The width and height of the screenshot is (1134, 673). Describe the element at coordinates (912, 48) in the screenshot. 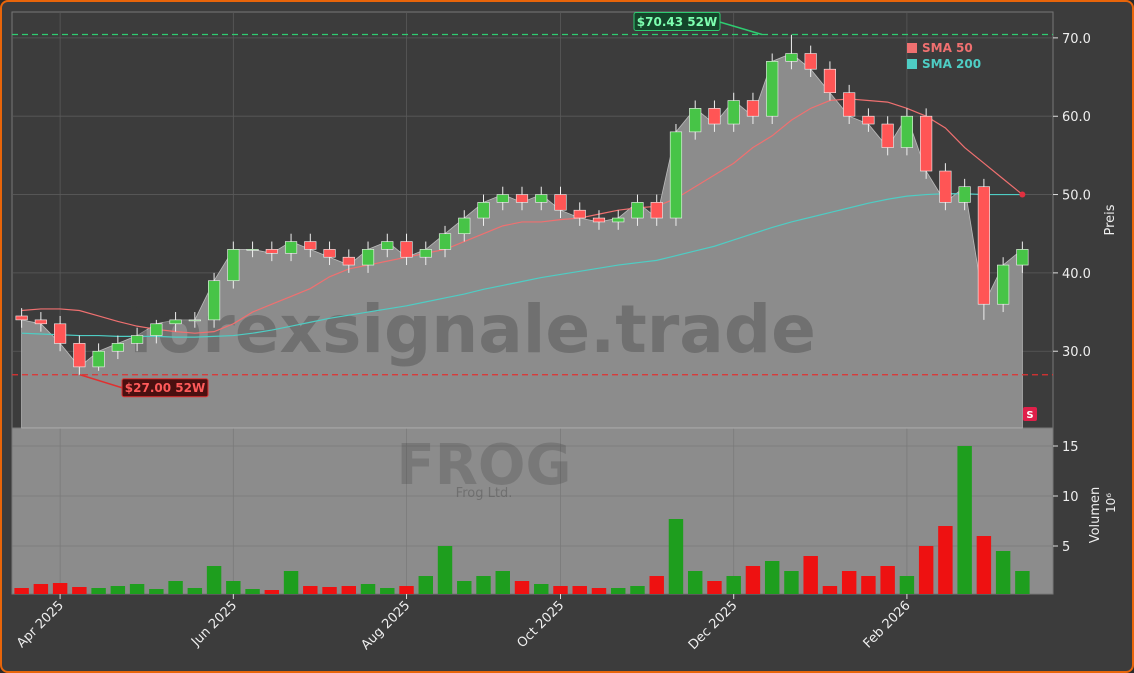

I see `legend-swatch` at that location.